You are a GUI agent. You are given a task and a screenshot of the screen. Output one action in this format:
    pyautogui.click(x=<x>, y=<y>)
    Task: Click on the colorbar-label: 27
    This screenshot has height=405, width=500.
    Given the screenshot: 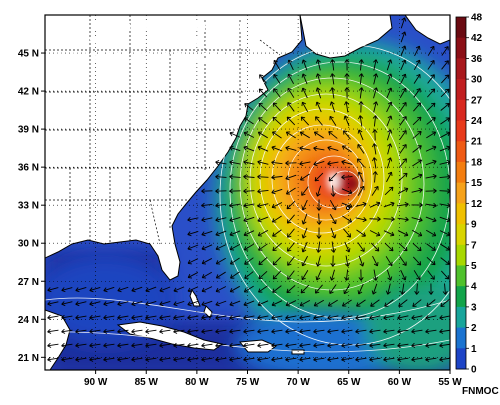 What is the action you would take?
    pyautogui.click(x=477, y=100)
    